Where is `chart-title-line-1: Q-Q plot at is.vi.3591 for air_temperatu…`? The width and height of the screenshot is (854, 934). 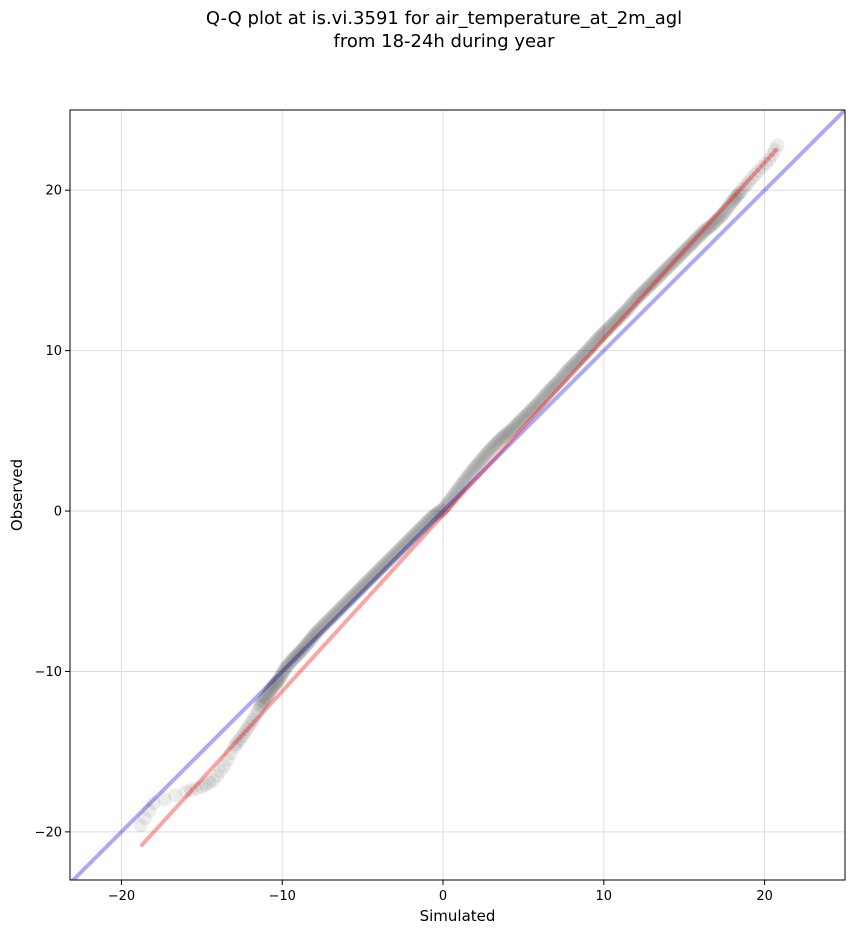 chart-title-line-1: Q-Q plot at is.vi.3591 for air_temperatu… is located at coordinates (444, 18).